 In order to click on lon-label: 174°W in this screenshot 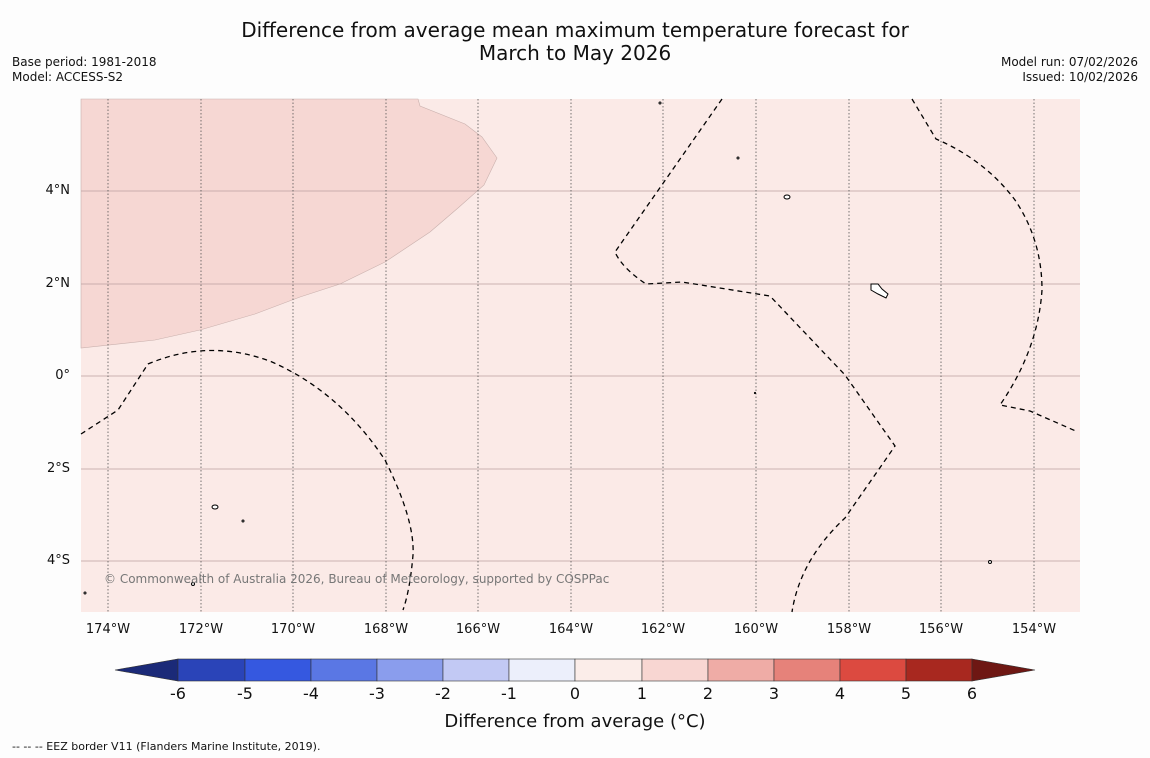, I will do `click(108, 629)`.